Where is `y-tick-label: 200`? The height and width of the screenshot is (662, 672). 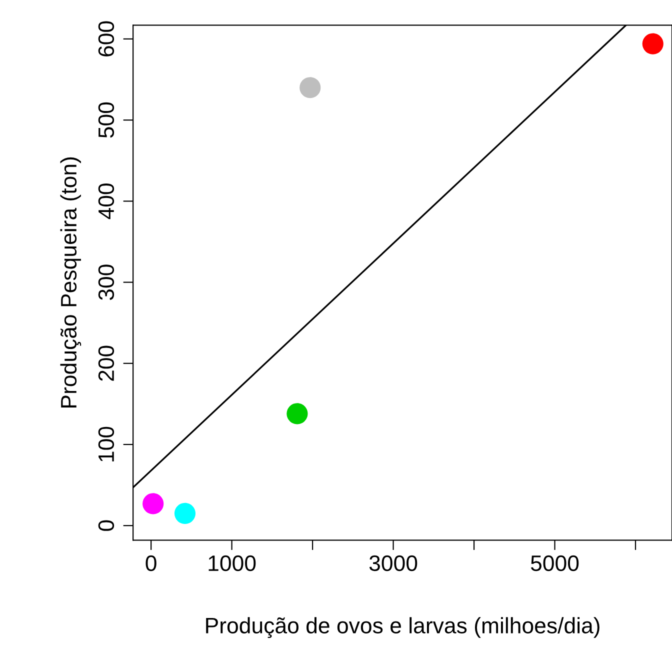
y-tick-label: 200 is located at coordinates (106, 363).